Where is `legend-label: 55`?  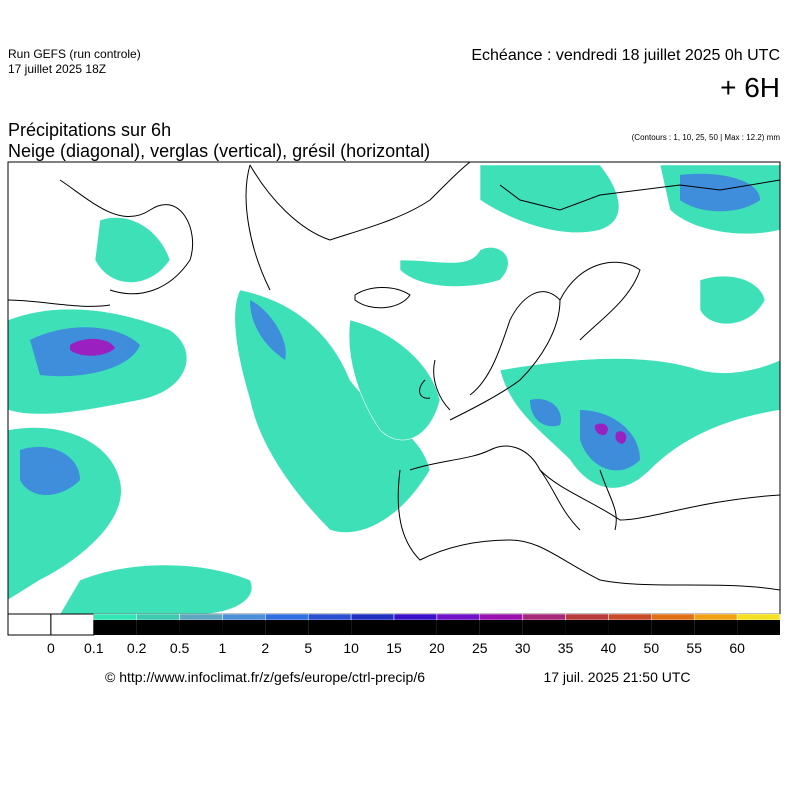
legend-label: 55 is located at coordinates (694, 648).